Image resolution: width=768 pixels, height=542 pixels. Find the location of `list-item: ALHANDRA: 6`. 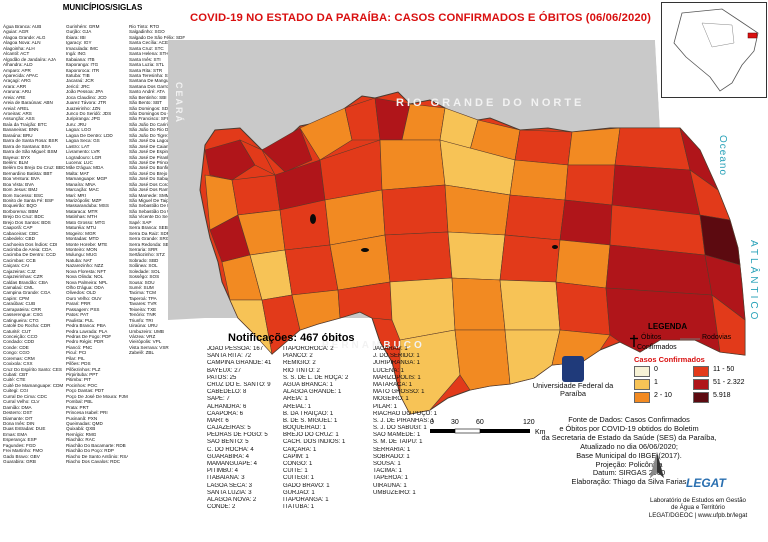

list-item: ALHANDRA: 6 is located at coordinates (227, 406).